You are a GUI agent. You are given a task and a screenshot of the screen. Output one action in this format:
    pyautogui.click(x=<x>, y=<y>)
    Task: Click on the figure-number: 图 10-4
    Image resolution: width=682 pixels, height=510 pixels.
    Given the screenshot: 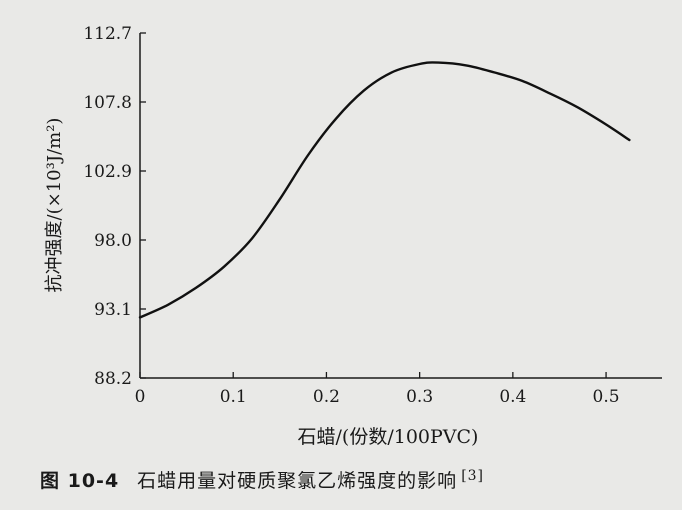 What is the action you would take?
    pyautogui.click(x=80, y=481)
    